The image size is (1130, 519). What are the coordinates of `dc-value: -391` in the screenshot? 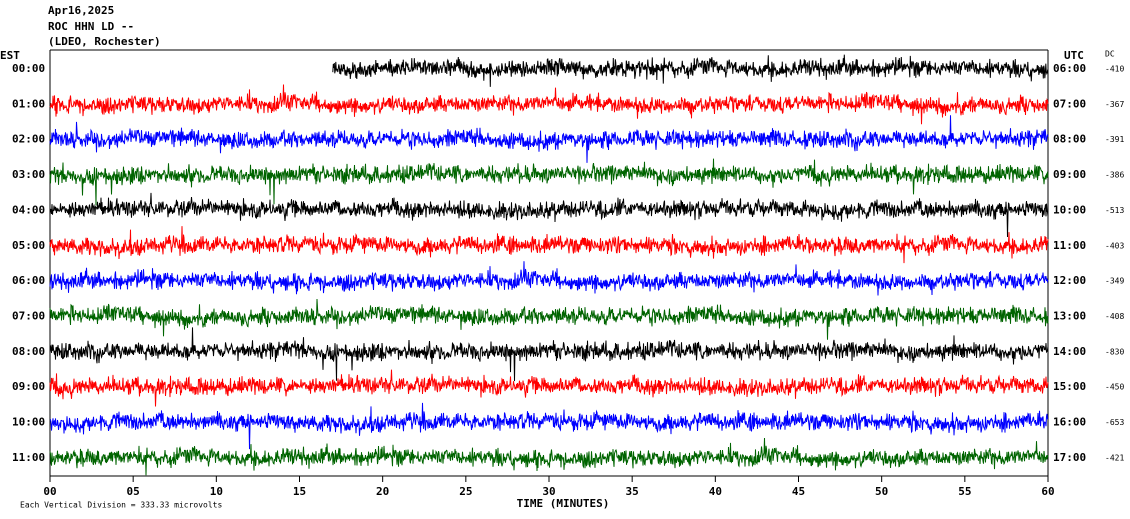 It's located at (1114, 139).